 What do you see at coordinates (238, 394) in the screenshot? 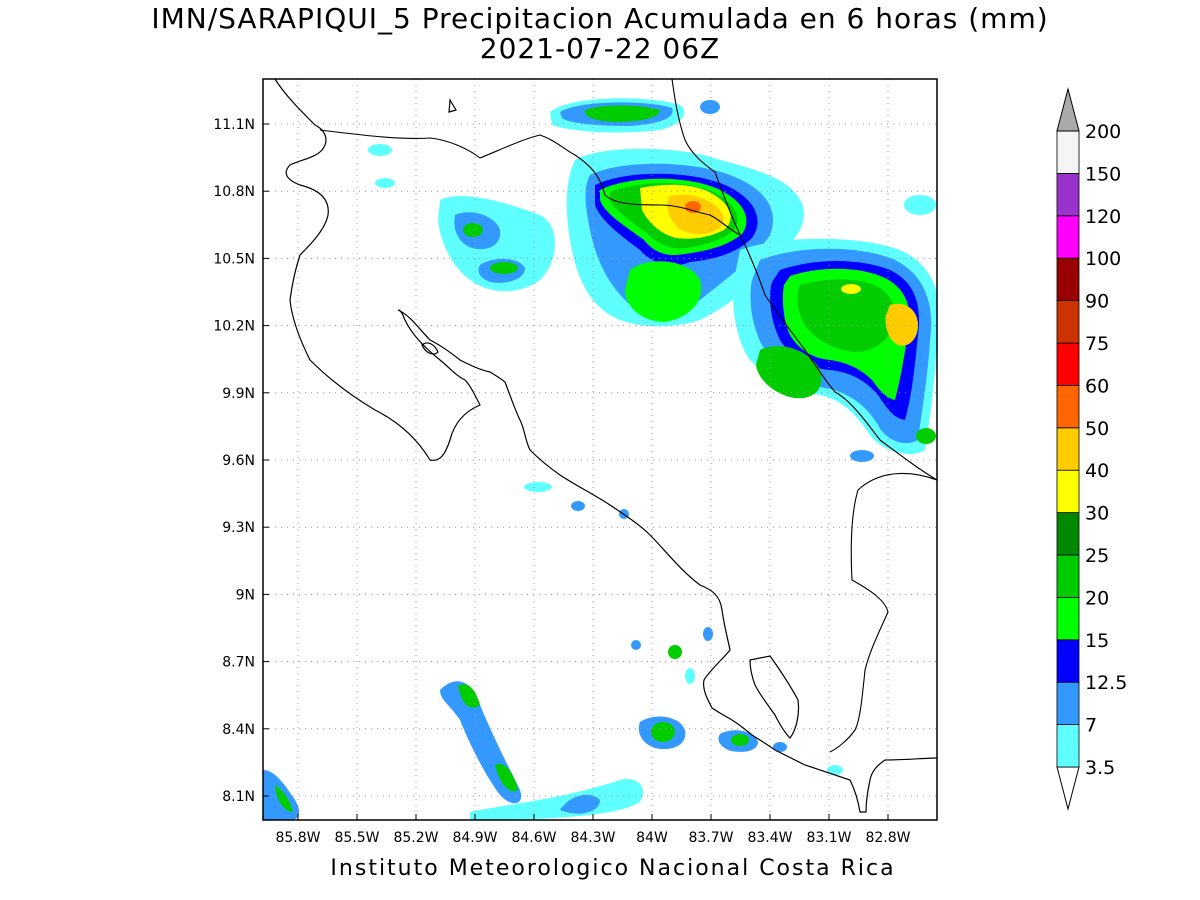
I see `lat-tick-label: 9.9N` at bounding box center [238, 394].